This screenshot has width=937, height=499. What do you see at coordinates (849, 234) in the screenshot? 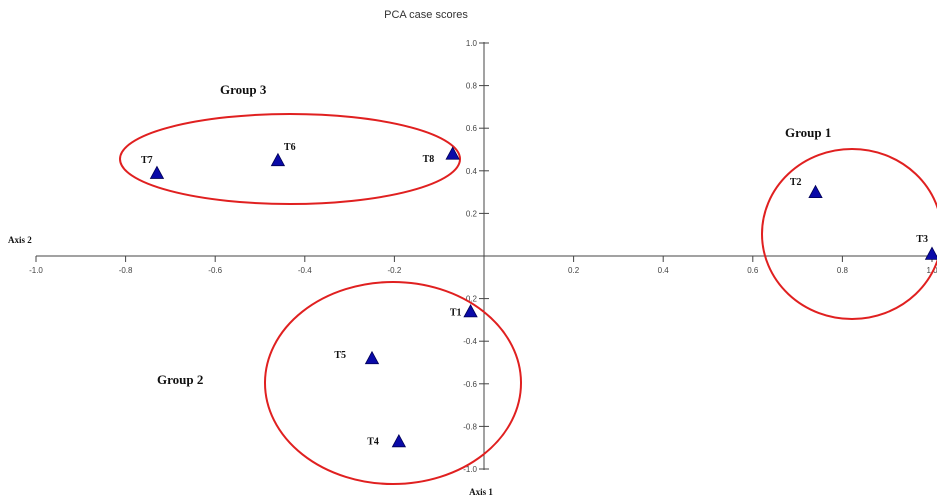
I see `group-1-ellipse` at bounding box center [849, 234].